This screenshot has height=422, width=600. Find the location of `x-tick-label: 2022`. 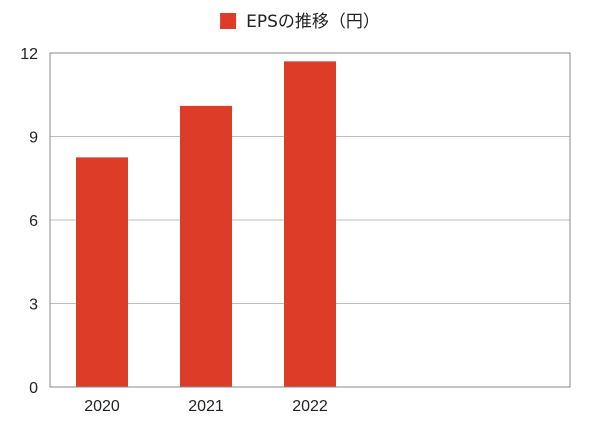

x-tick-label: 2022 is located at coordinates (310, 406).